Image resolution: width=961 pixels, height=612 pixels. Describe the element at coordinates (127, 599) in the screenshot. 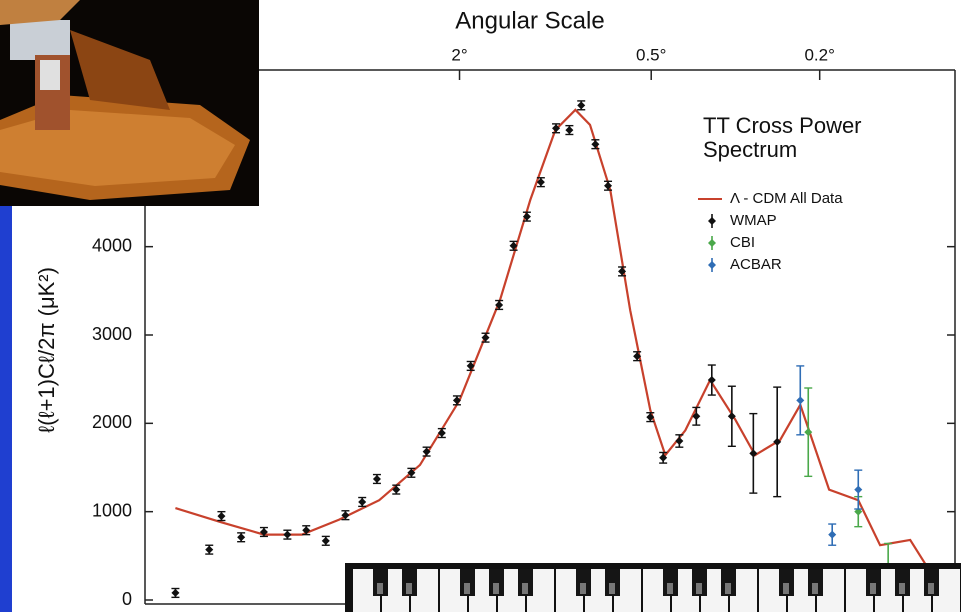

I see `y-tick-label: 0` at that location.